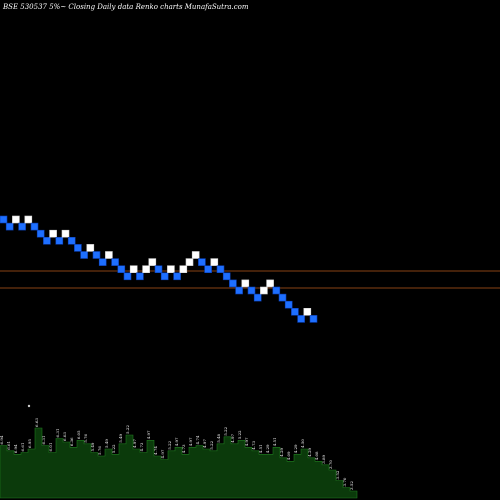 The height and width of the screenshot is (500, 500). Describe the element at coordinates (316, 455) in the screenshot. I see `brick-value-label: 4.08` at that location.